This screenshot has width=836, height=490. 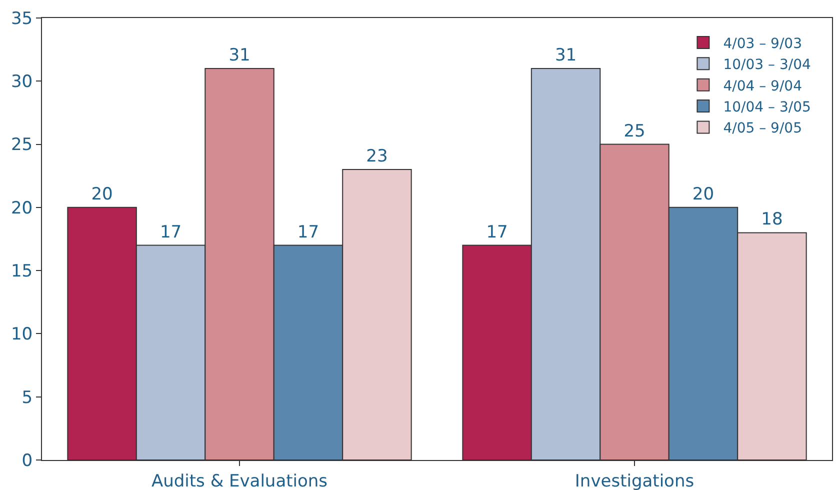 I want to click on data-label: 23, so click(x=377, y=156).